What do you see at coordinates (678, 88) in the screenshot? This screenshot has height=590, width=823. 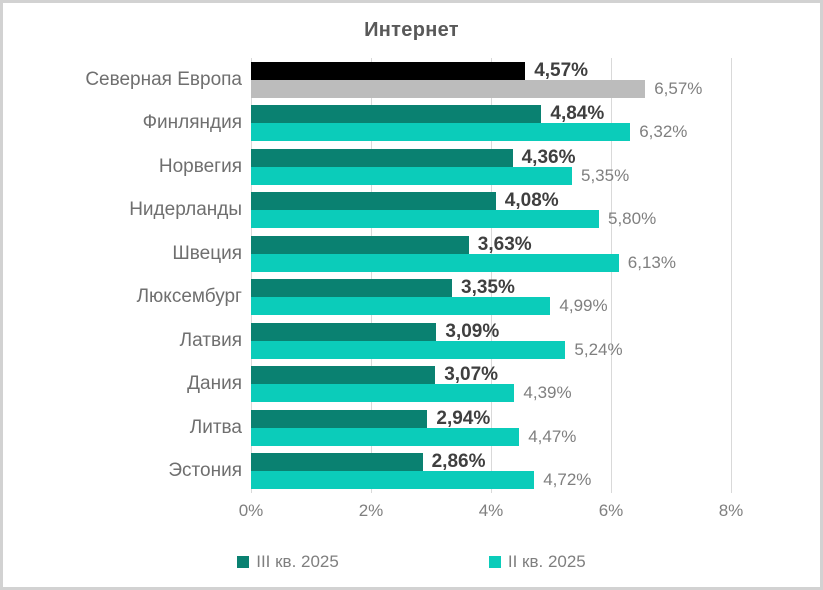 I see `bar-value-label: 6,57%` at bounding box center [678, 88].